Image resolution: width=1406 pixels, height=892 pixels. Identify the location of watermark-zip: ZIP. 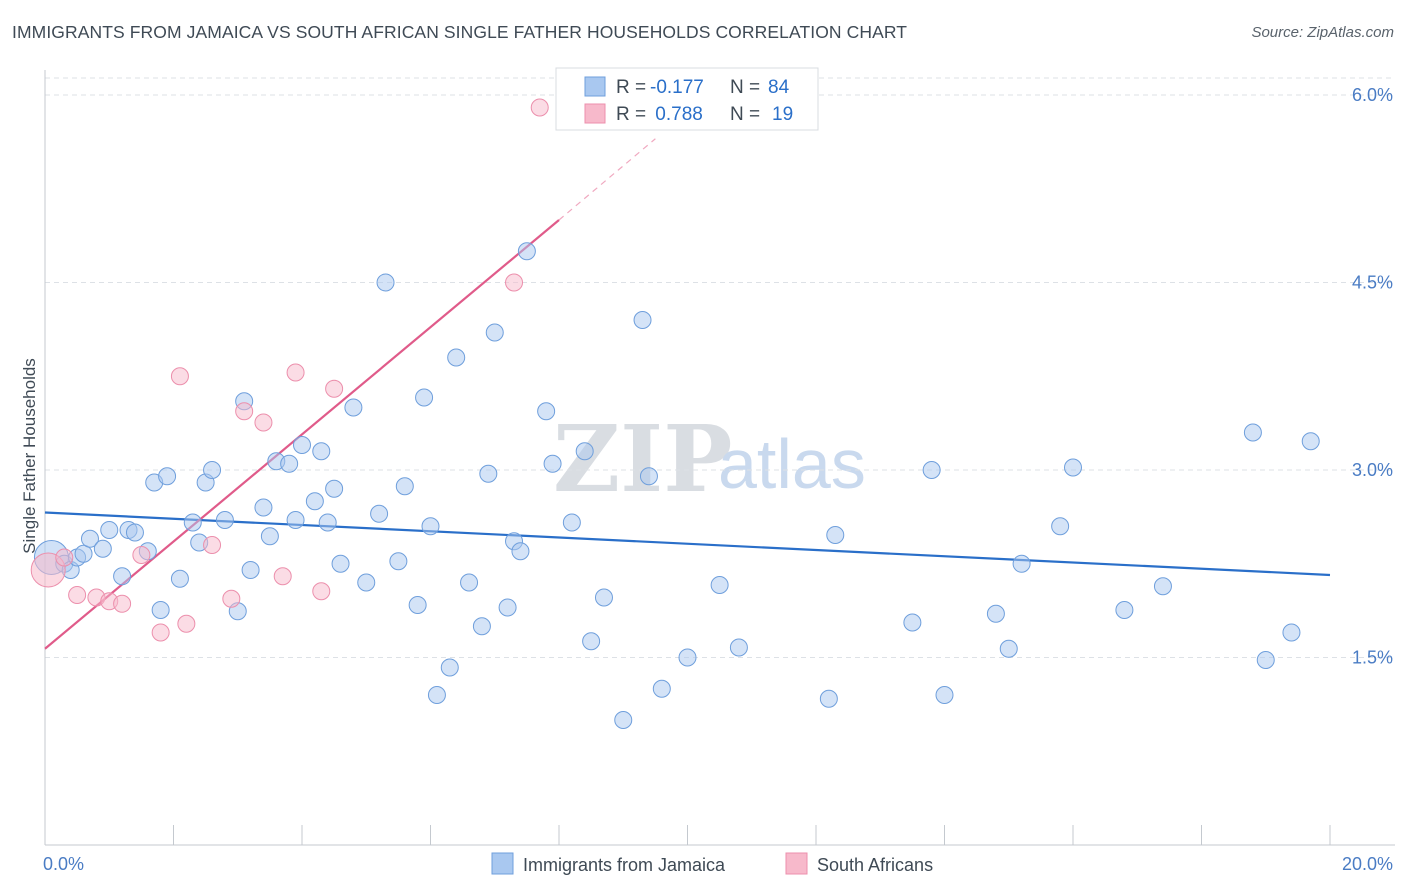
(642, 459).